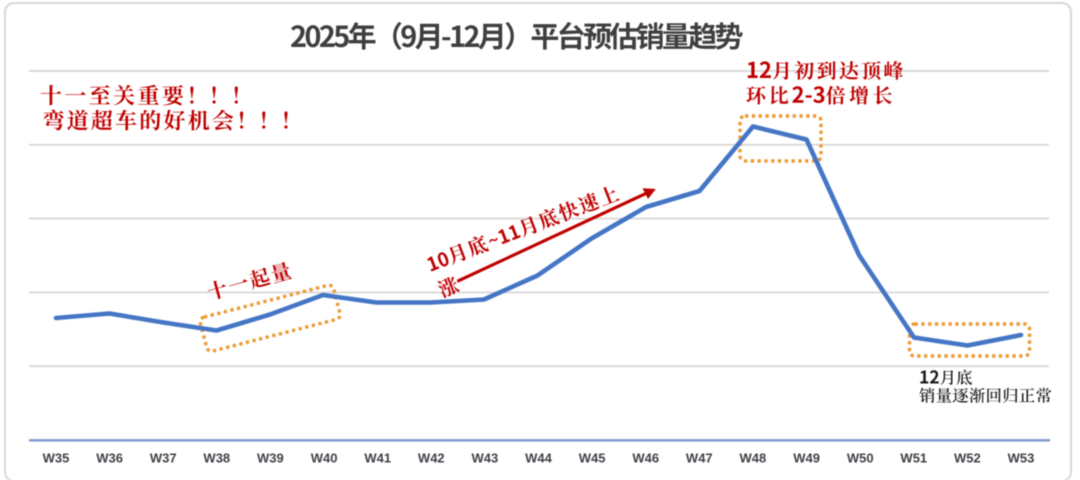  What do you see at coordinates (485, 457) in the screenshot?
I see `svg-text: W43` at bounding box center [485, 457].